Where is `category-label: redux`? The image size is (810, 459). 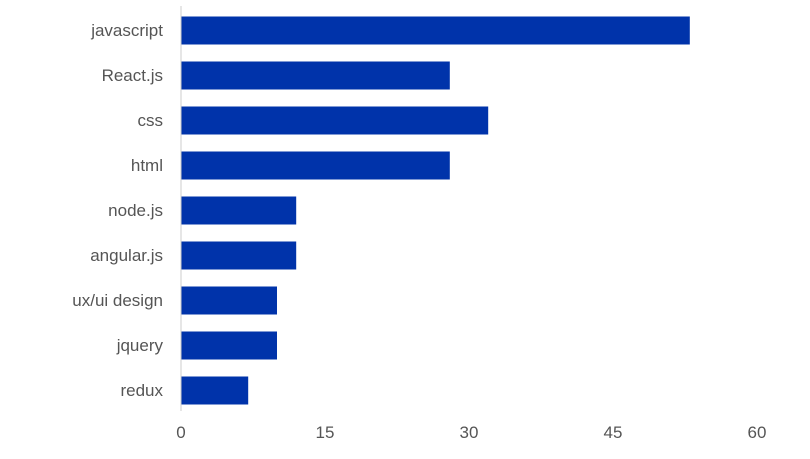 category-label: redux is located at coordinates (141, 390).